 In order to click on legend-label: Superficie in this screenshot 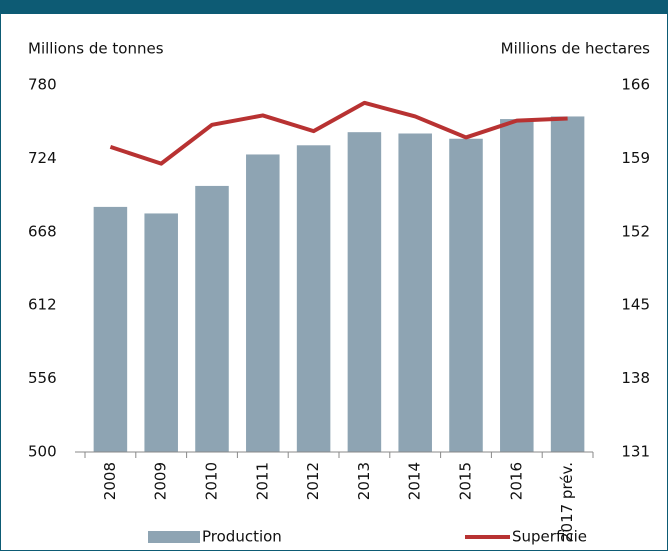, I will do `click(549, 537)`.